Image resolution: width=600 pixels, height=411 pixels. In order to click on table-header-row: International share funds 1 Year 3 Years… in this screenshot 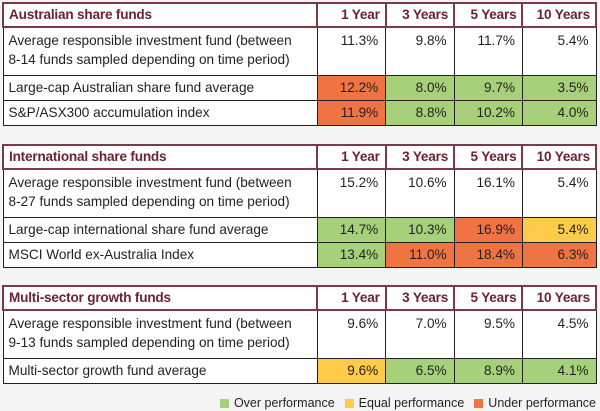, I will do `click(299, 157)`.